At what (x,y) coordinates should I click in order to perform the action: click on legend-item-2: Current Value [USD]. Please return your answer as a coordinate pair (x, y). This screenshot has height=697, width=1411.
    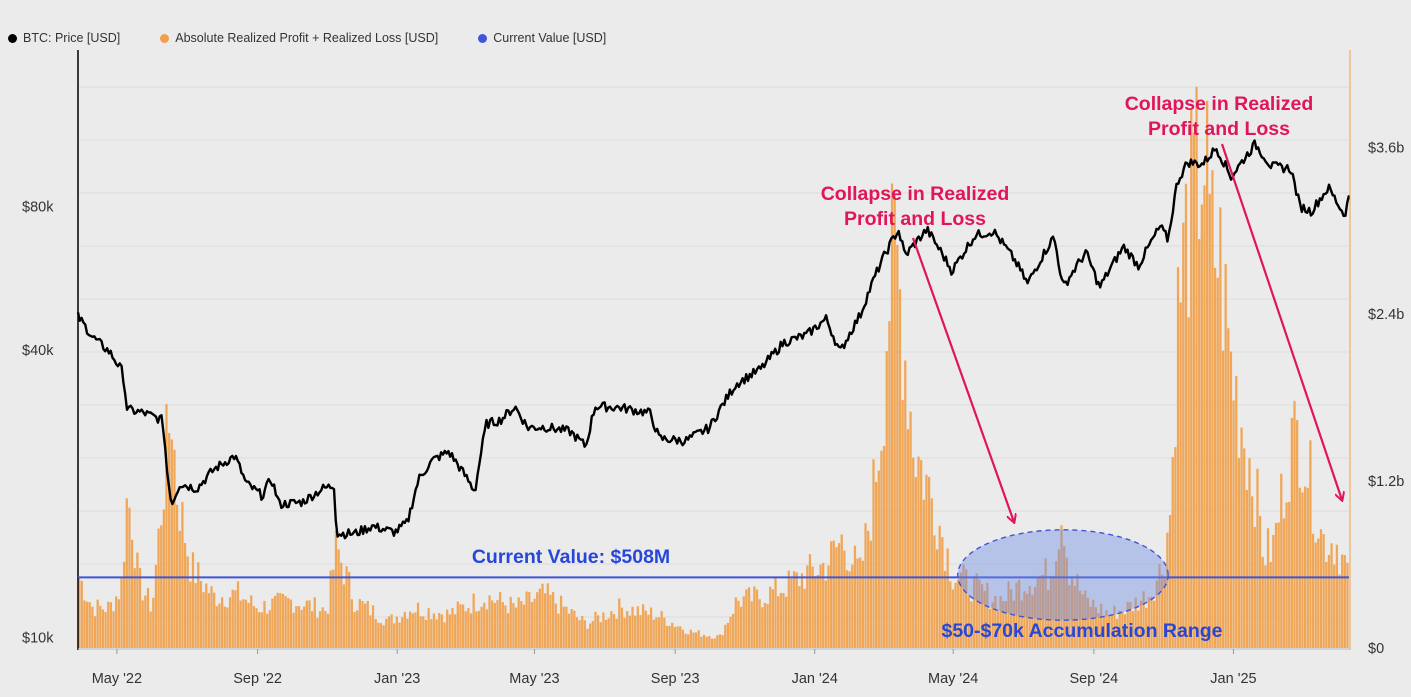
    Looking at the image, I should click on (542, 38).